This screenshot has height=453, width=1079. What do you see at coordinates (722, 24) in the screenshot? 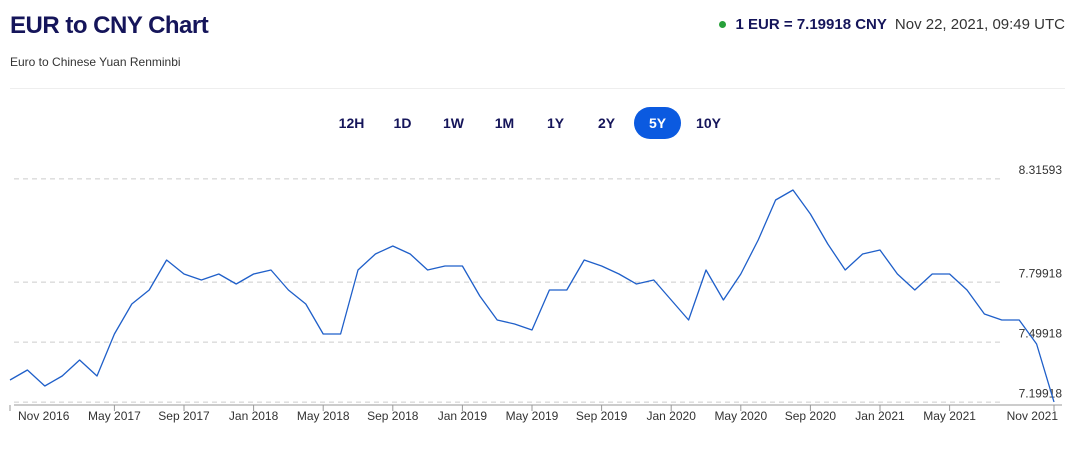
I see `status-dot` at bounding box center [722, 24].